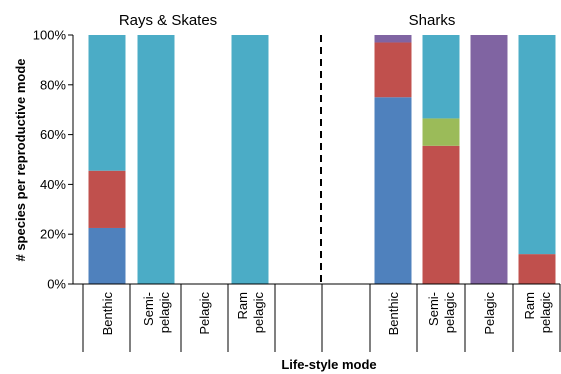 This screenshot has width=561, height=374. Describe the element at coordinates (20, 159) in the screenshot. I see `y-axis-title: # species per reproductive mode` at that location.